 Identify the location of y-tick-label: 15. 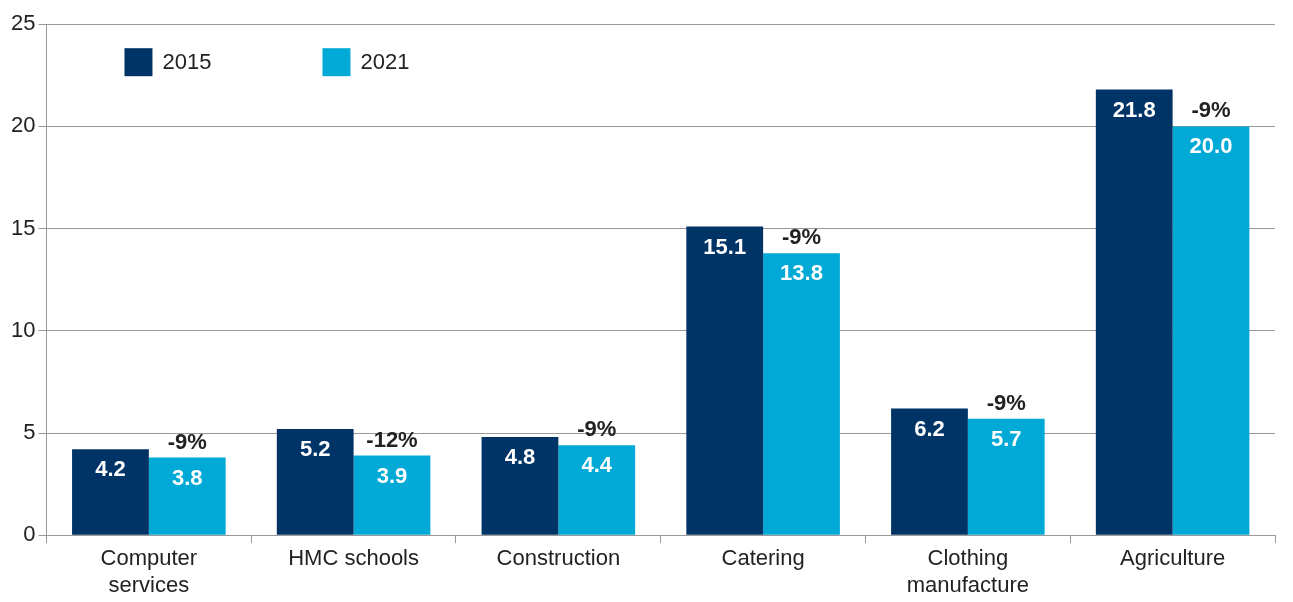
(23, 227).